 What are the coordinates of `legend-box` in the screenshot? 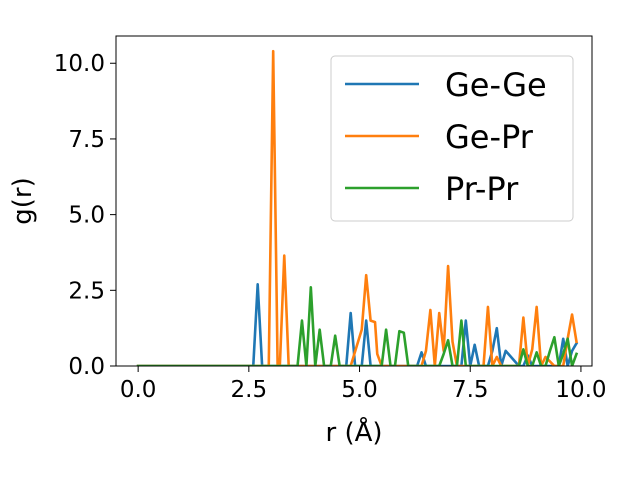 It's located at (452, 138).